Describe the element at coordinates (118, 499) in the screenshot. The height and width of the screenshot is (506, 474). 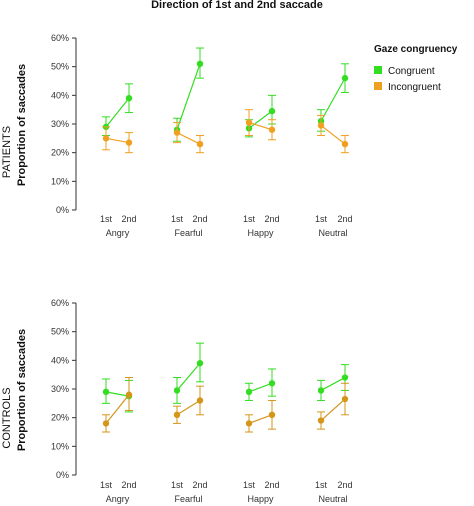
I see `controls-group-label-angry: Angry` at that location.